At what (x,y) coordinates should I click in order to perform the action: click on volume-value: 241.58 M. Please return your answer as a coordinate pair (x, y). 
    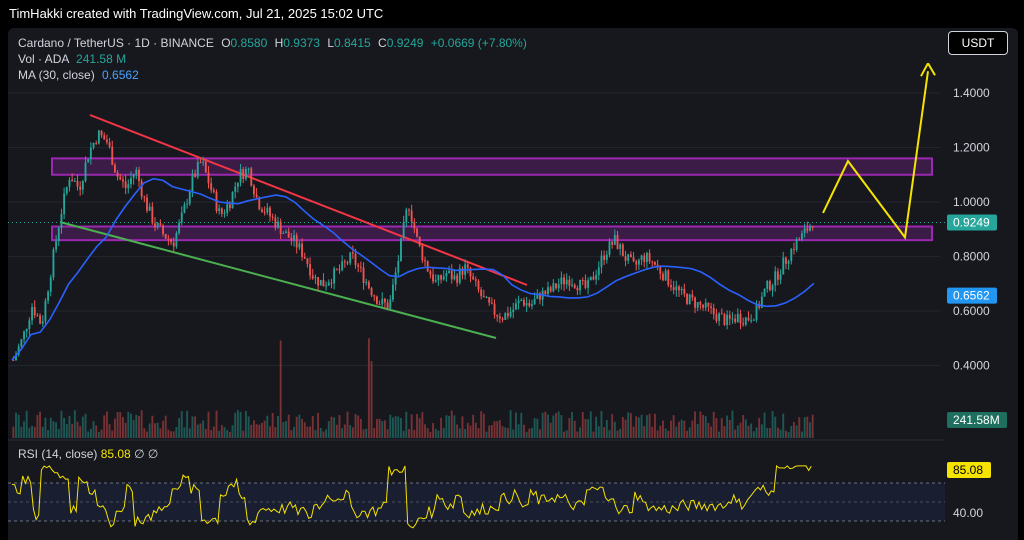
    Looking at the image, I should click on (101, 59).